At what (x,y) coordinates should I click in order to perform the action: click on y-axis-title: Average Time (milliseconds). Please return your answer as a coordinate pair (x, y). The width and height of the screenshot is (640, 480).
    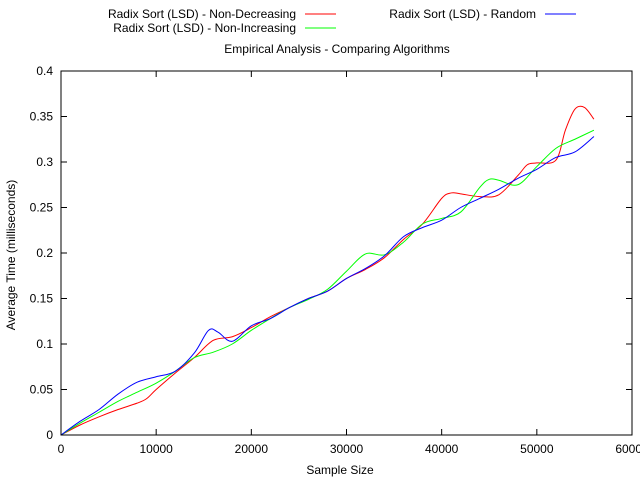
    Looking at the image, I should click on (11, 255).